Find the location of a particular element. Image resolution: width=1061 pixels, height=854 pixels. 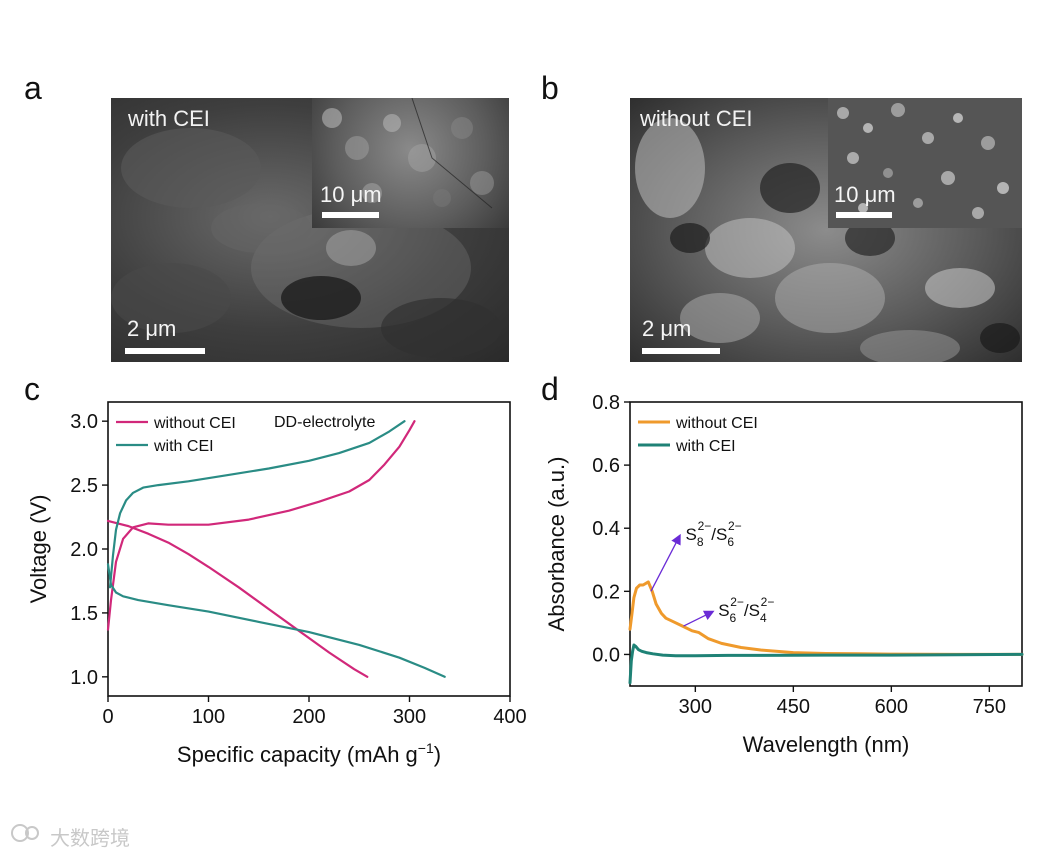

species-annotation: S82−/S62− is located at coordinates (714, 534).